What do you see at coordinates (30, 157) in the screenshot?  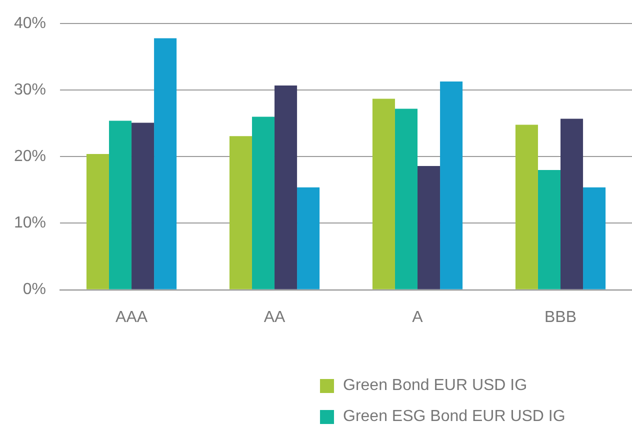 I see `y-tick-label: 20%` at bounding box center [30, 157].